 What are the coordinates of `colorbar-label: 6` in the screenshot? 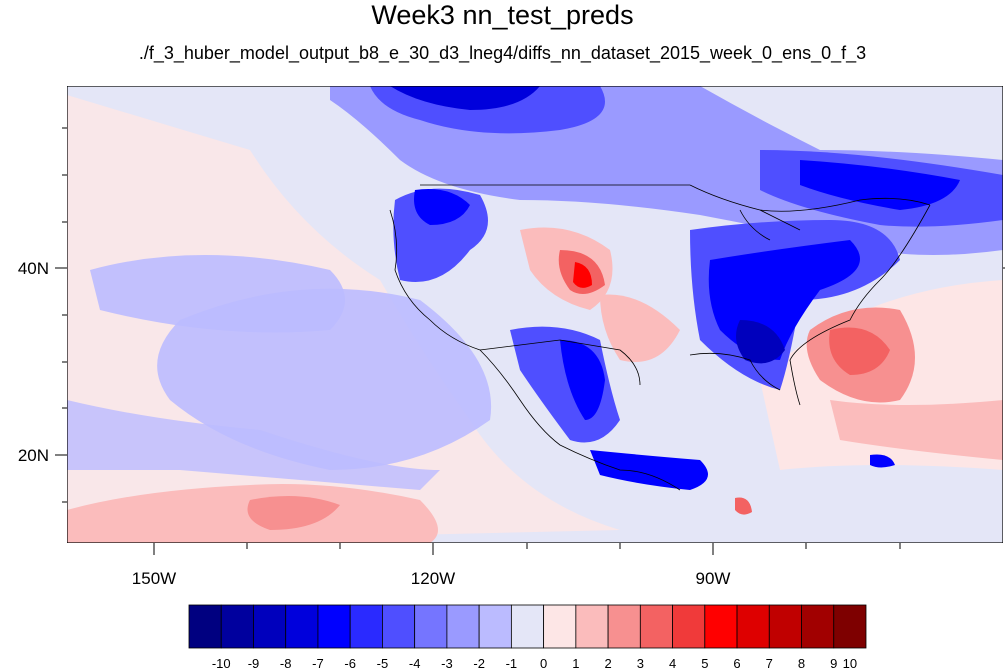 It's located at (736, 663).